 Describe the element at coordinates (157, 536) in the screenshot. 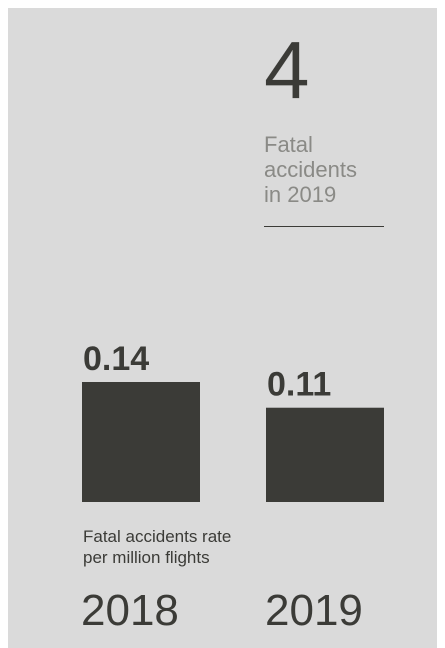

I see `chart-caption-line-1: Fatal accidents rate` at that location.